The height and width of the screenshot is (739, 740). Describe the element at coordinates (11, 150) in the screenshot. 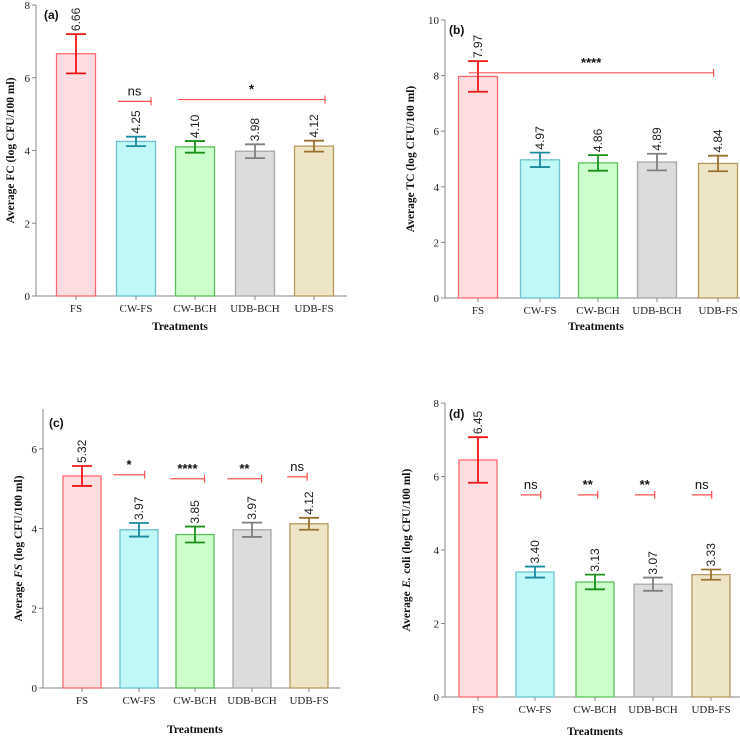

I see `y-axis-label: Average FC (log CFU/100 ml)` at that location.